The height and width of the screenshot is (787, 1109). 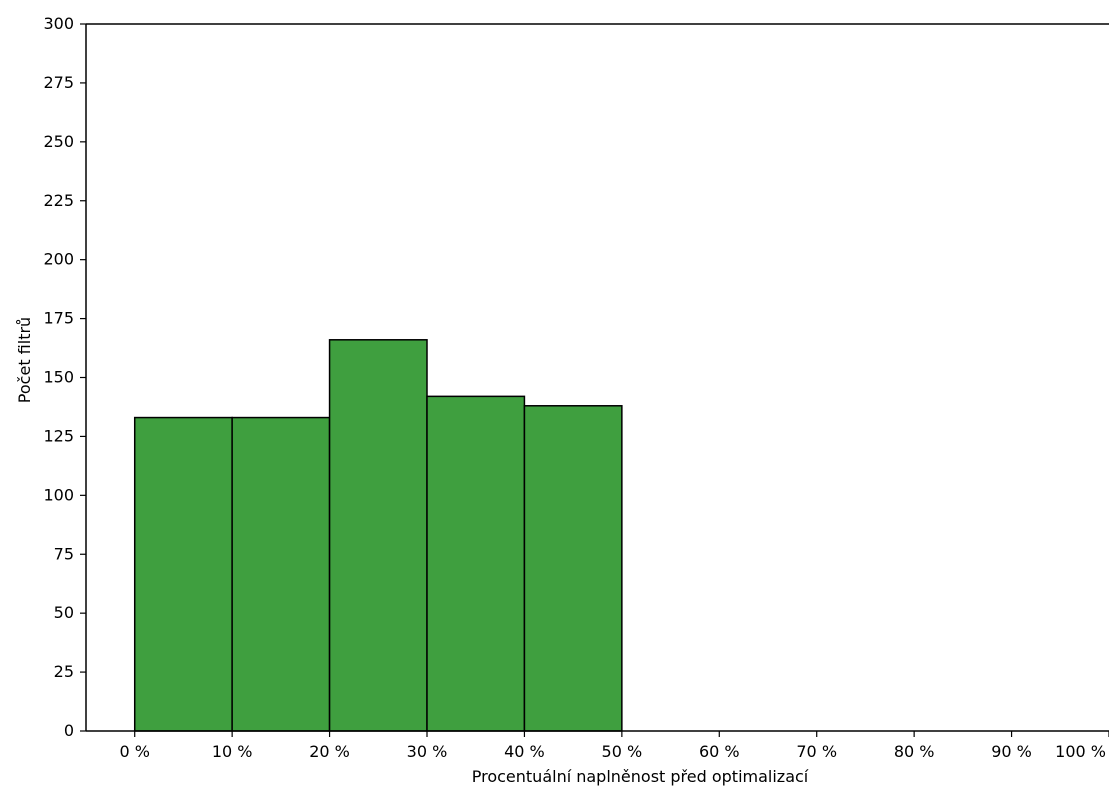 What do you see at coordinates (58, 200) in the screenshot?
I see `y-tick-label: 225` at bounding box center [58, 200].